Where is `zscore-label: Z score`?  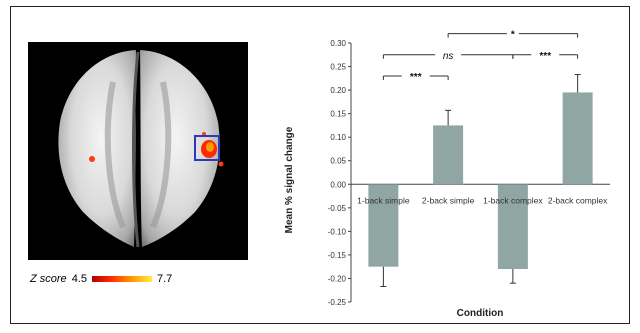 zscore-label: Z score is located at coordinates (48, 279).